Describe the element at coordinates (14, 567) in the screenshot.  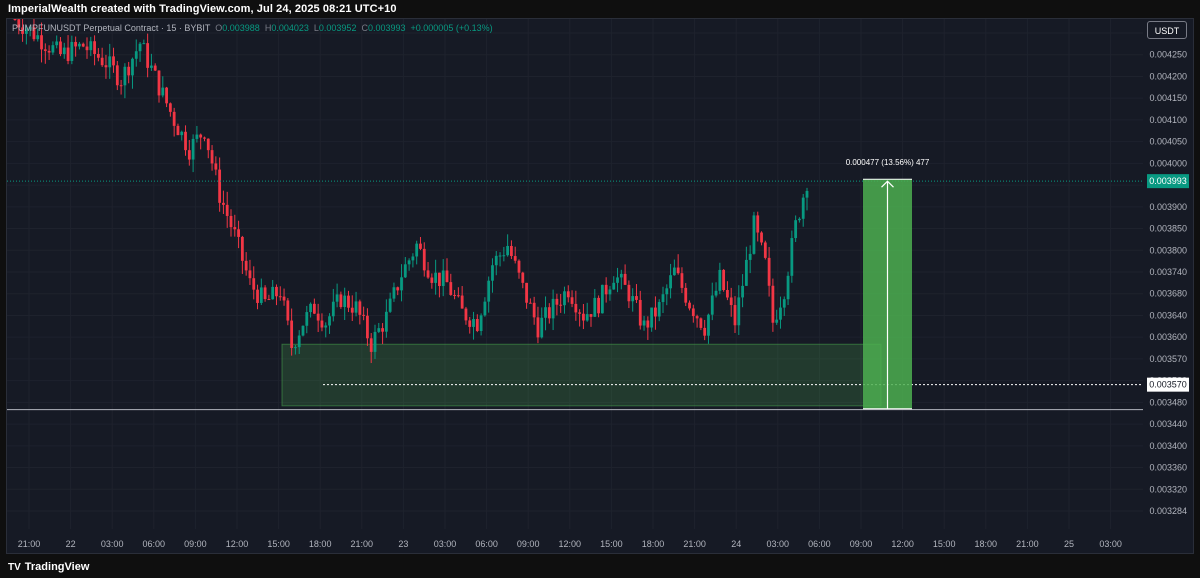
I see `tradingview-logo-icon: TV` at that location.